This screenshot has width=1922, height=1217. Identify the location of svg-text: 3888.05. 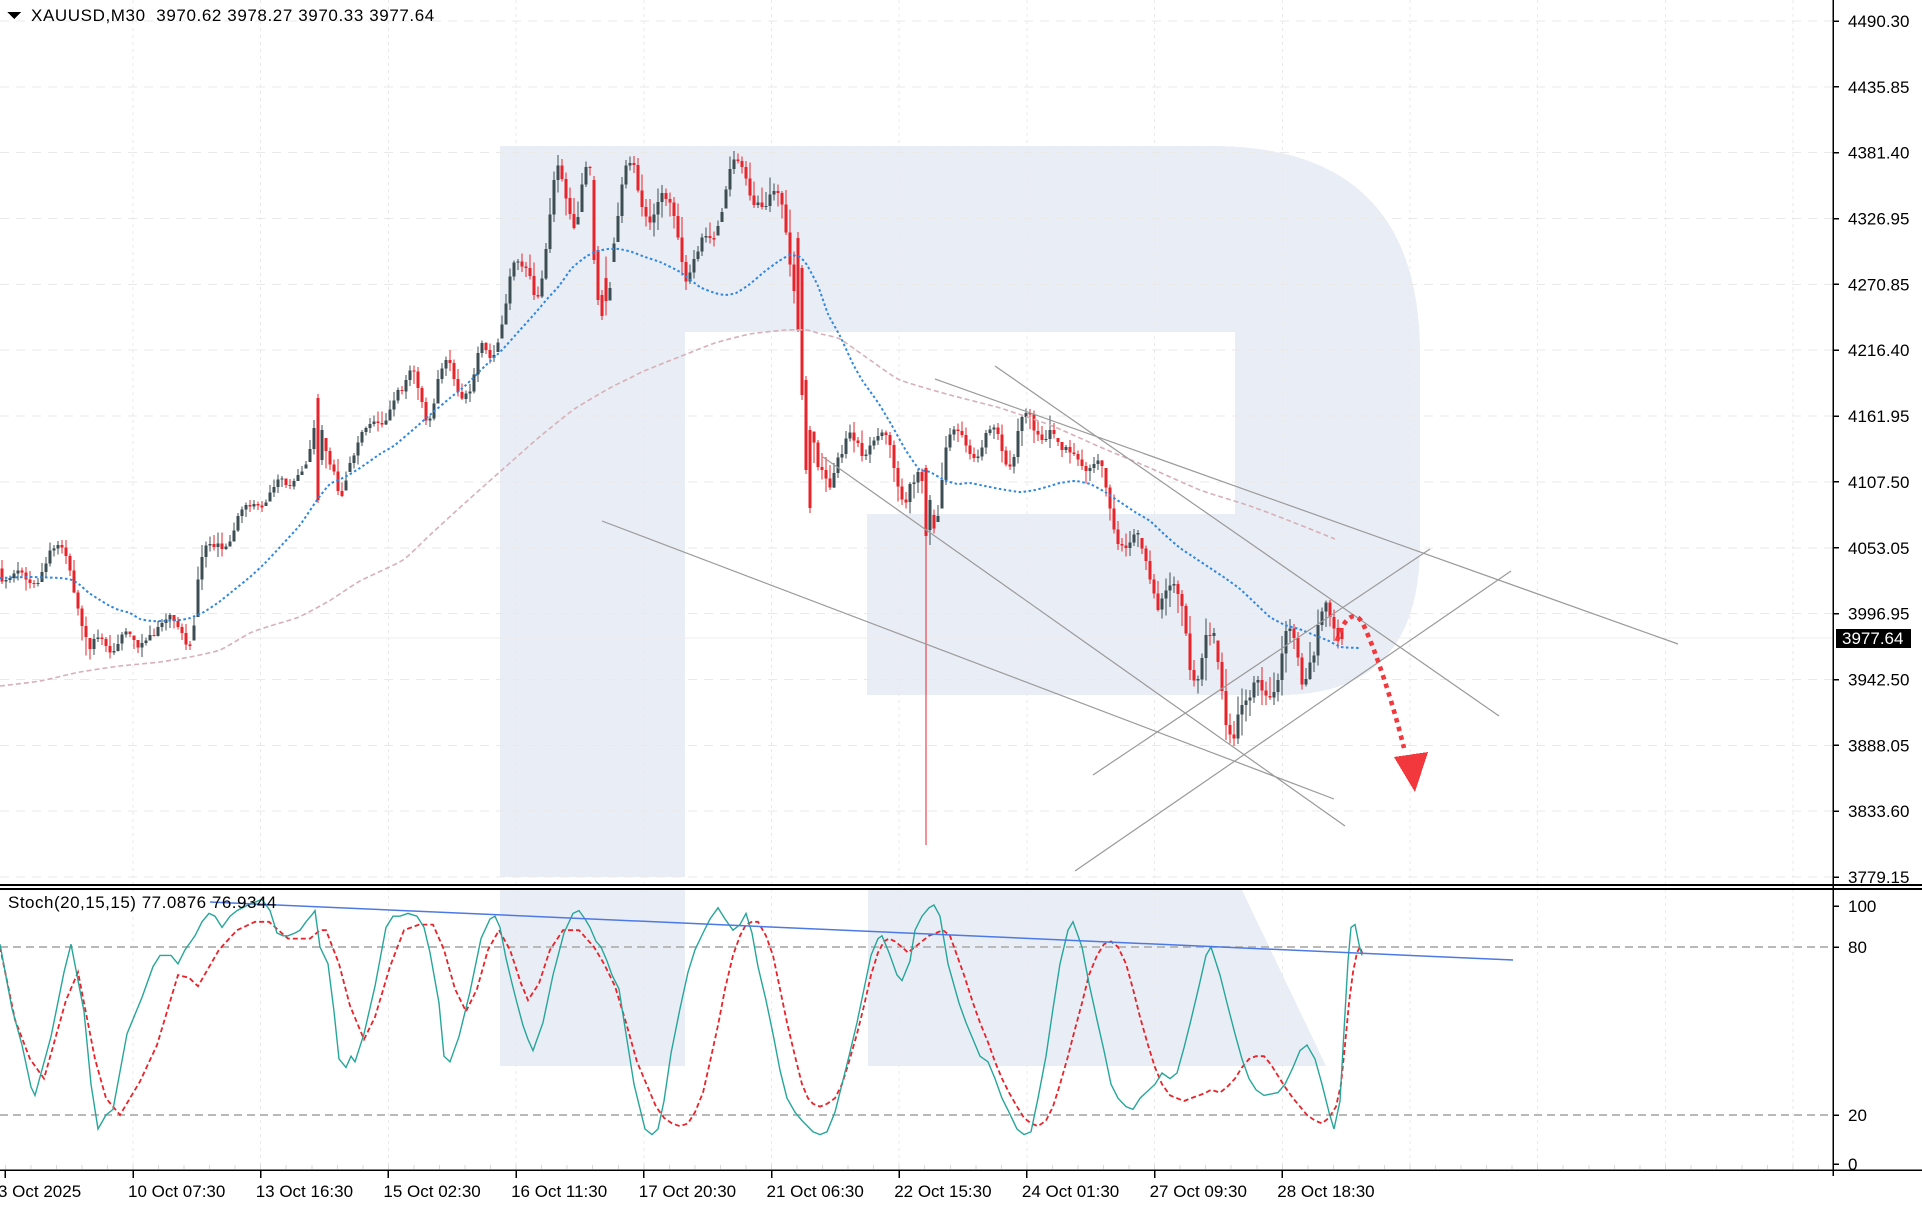
(1878, 745).